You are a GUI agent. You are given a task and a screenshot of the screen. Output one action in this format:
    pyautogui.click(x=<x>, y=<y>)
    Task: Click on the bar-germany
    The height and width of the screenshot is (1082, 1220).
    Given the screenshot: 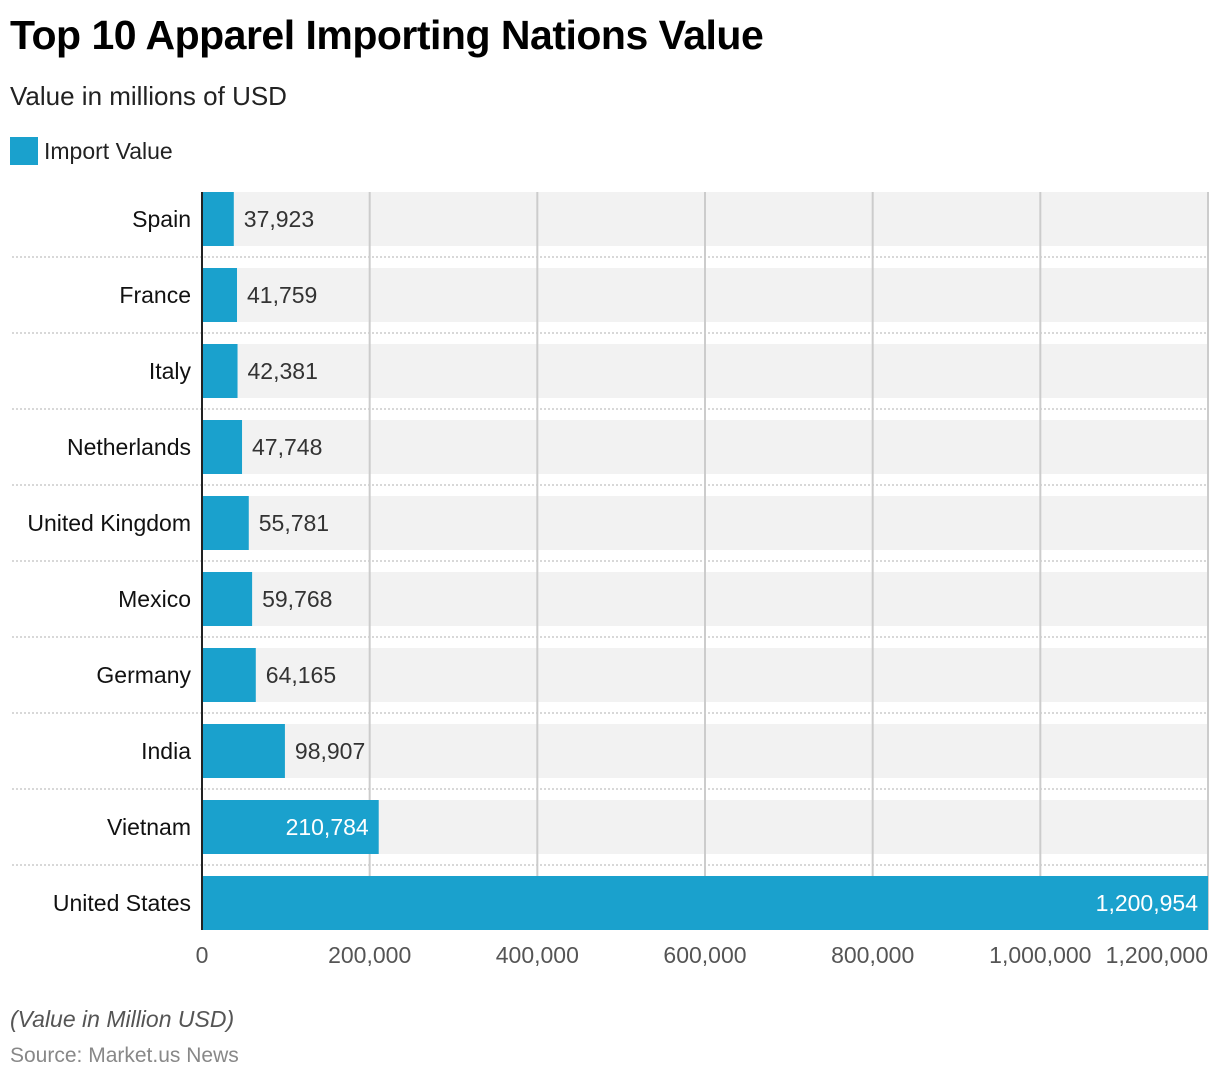 What is the action you would take?
    pyautogui.click(x=229, y=675)
    